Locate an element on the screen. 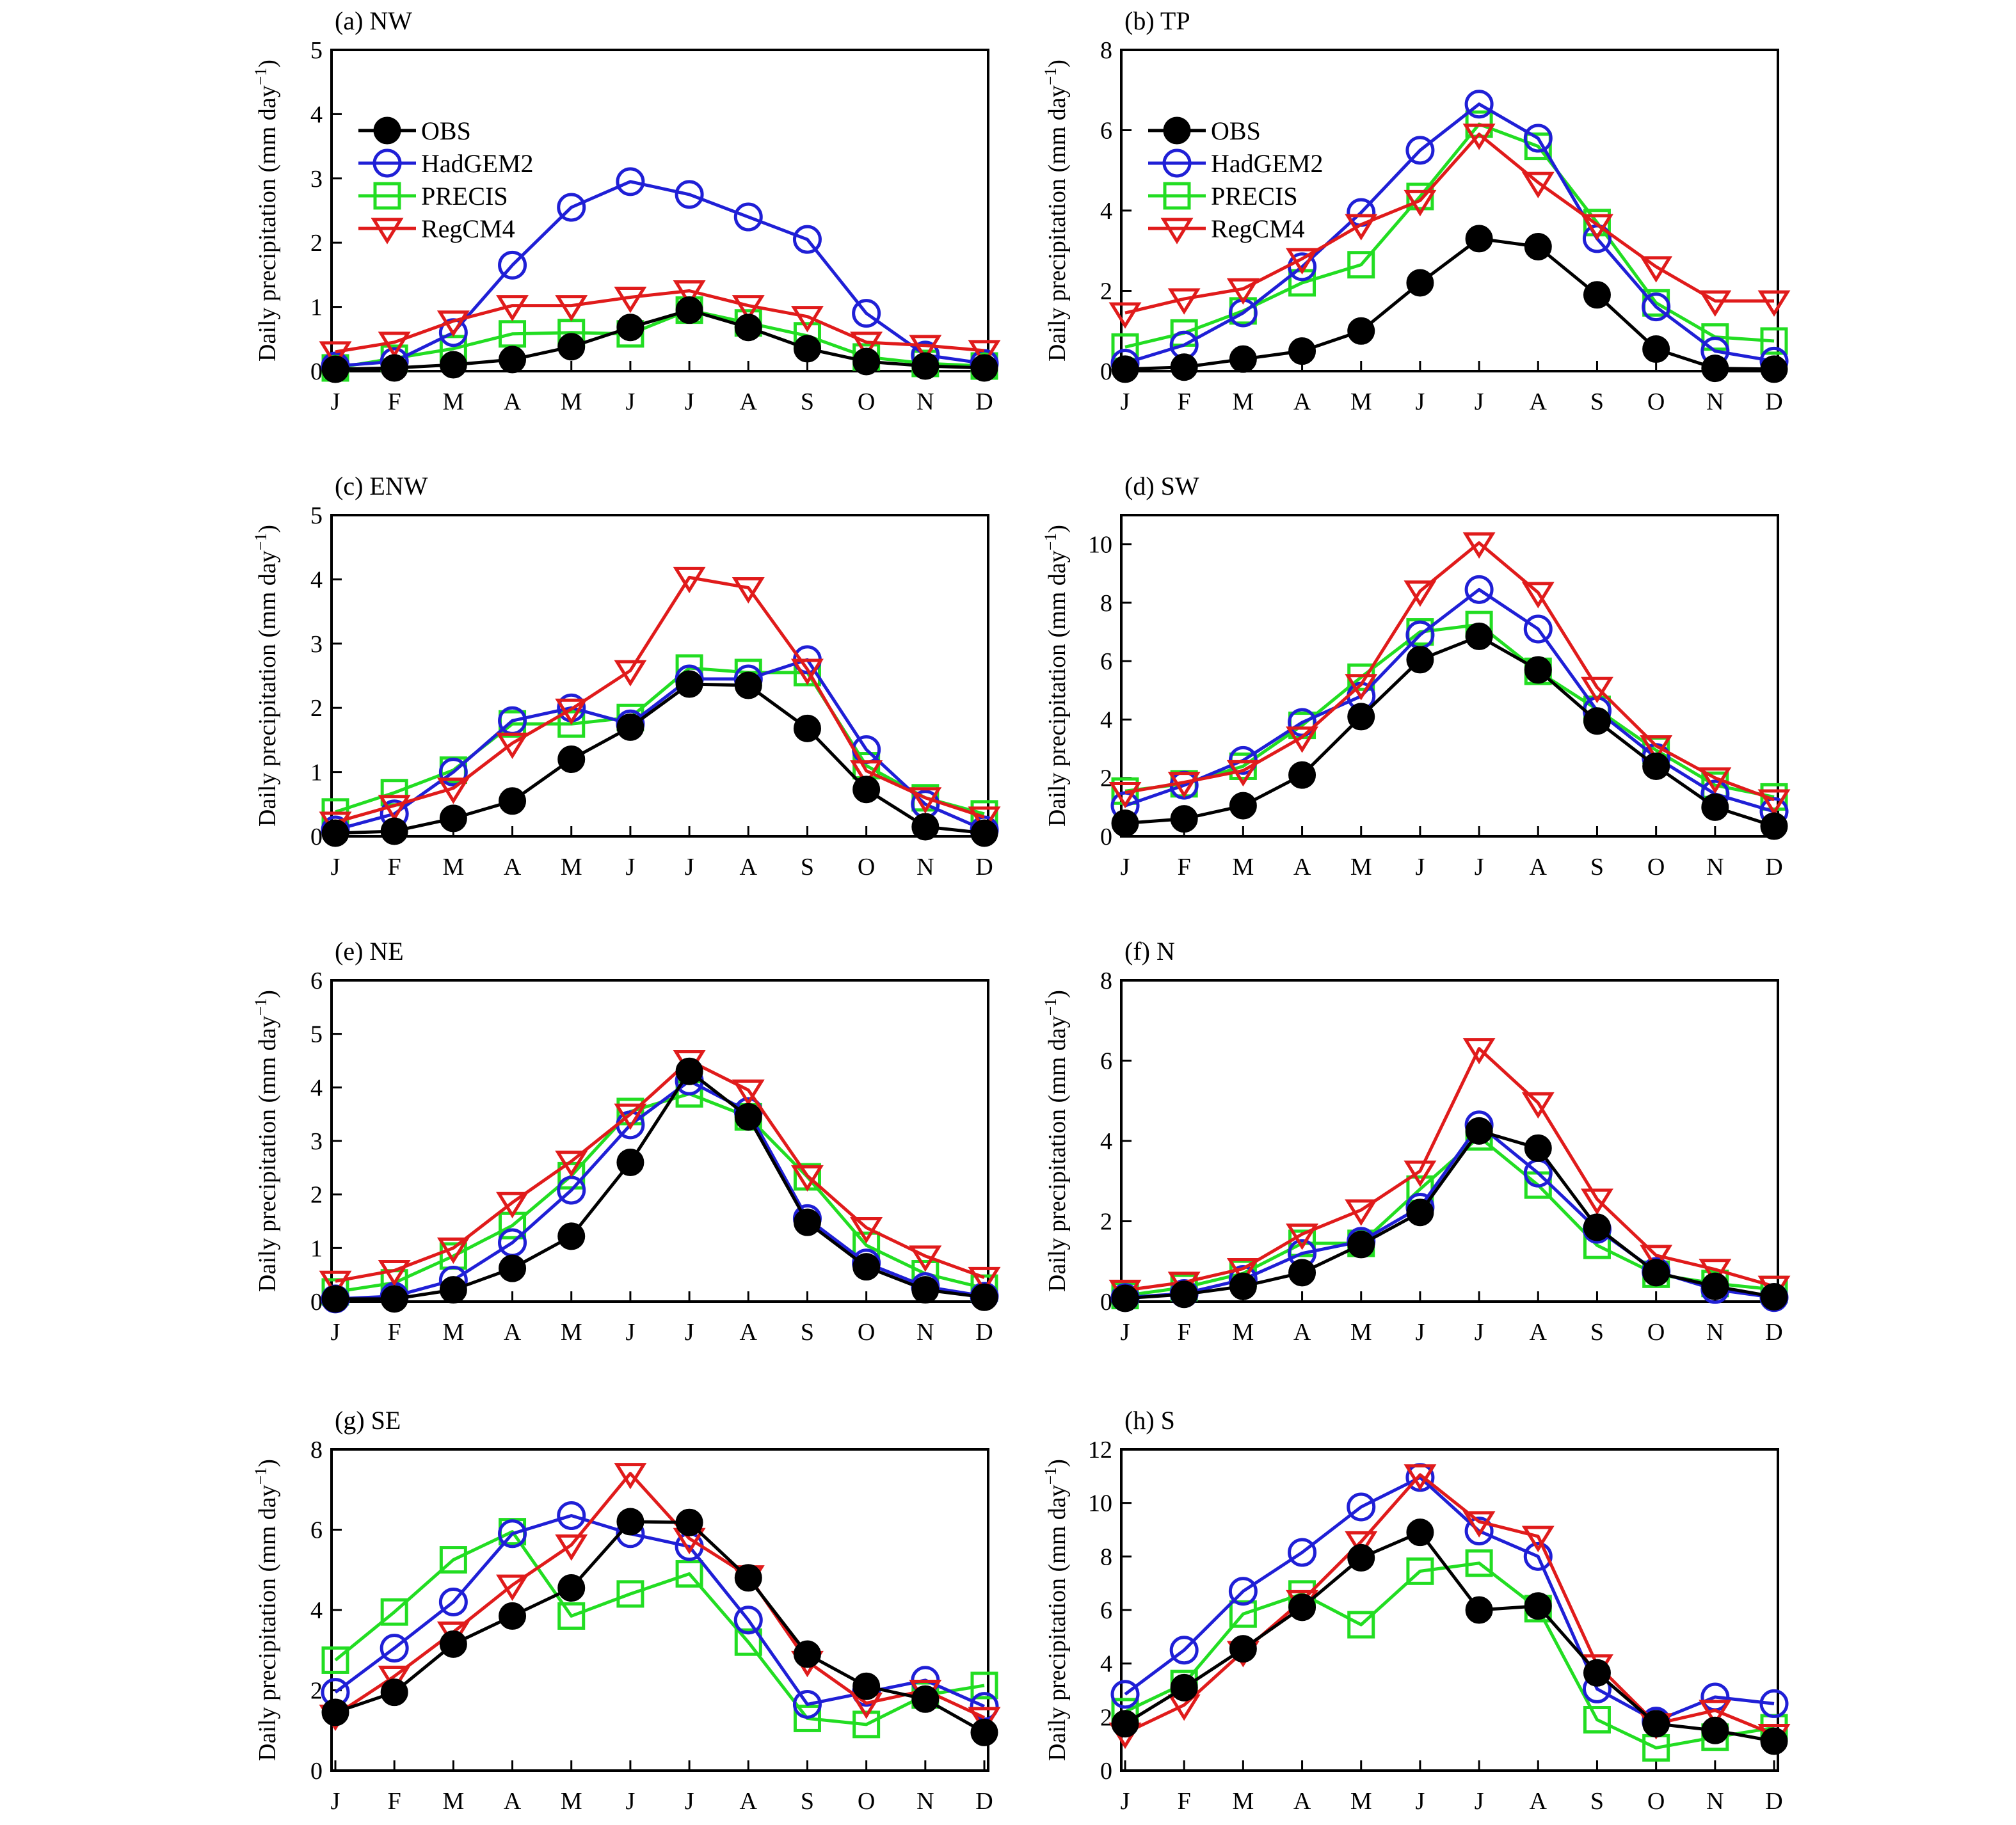 The height and width of the screenshot is (1825, 2016). panel-h-point-hadgem2 is located at coordinates (1184, 1650).